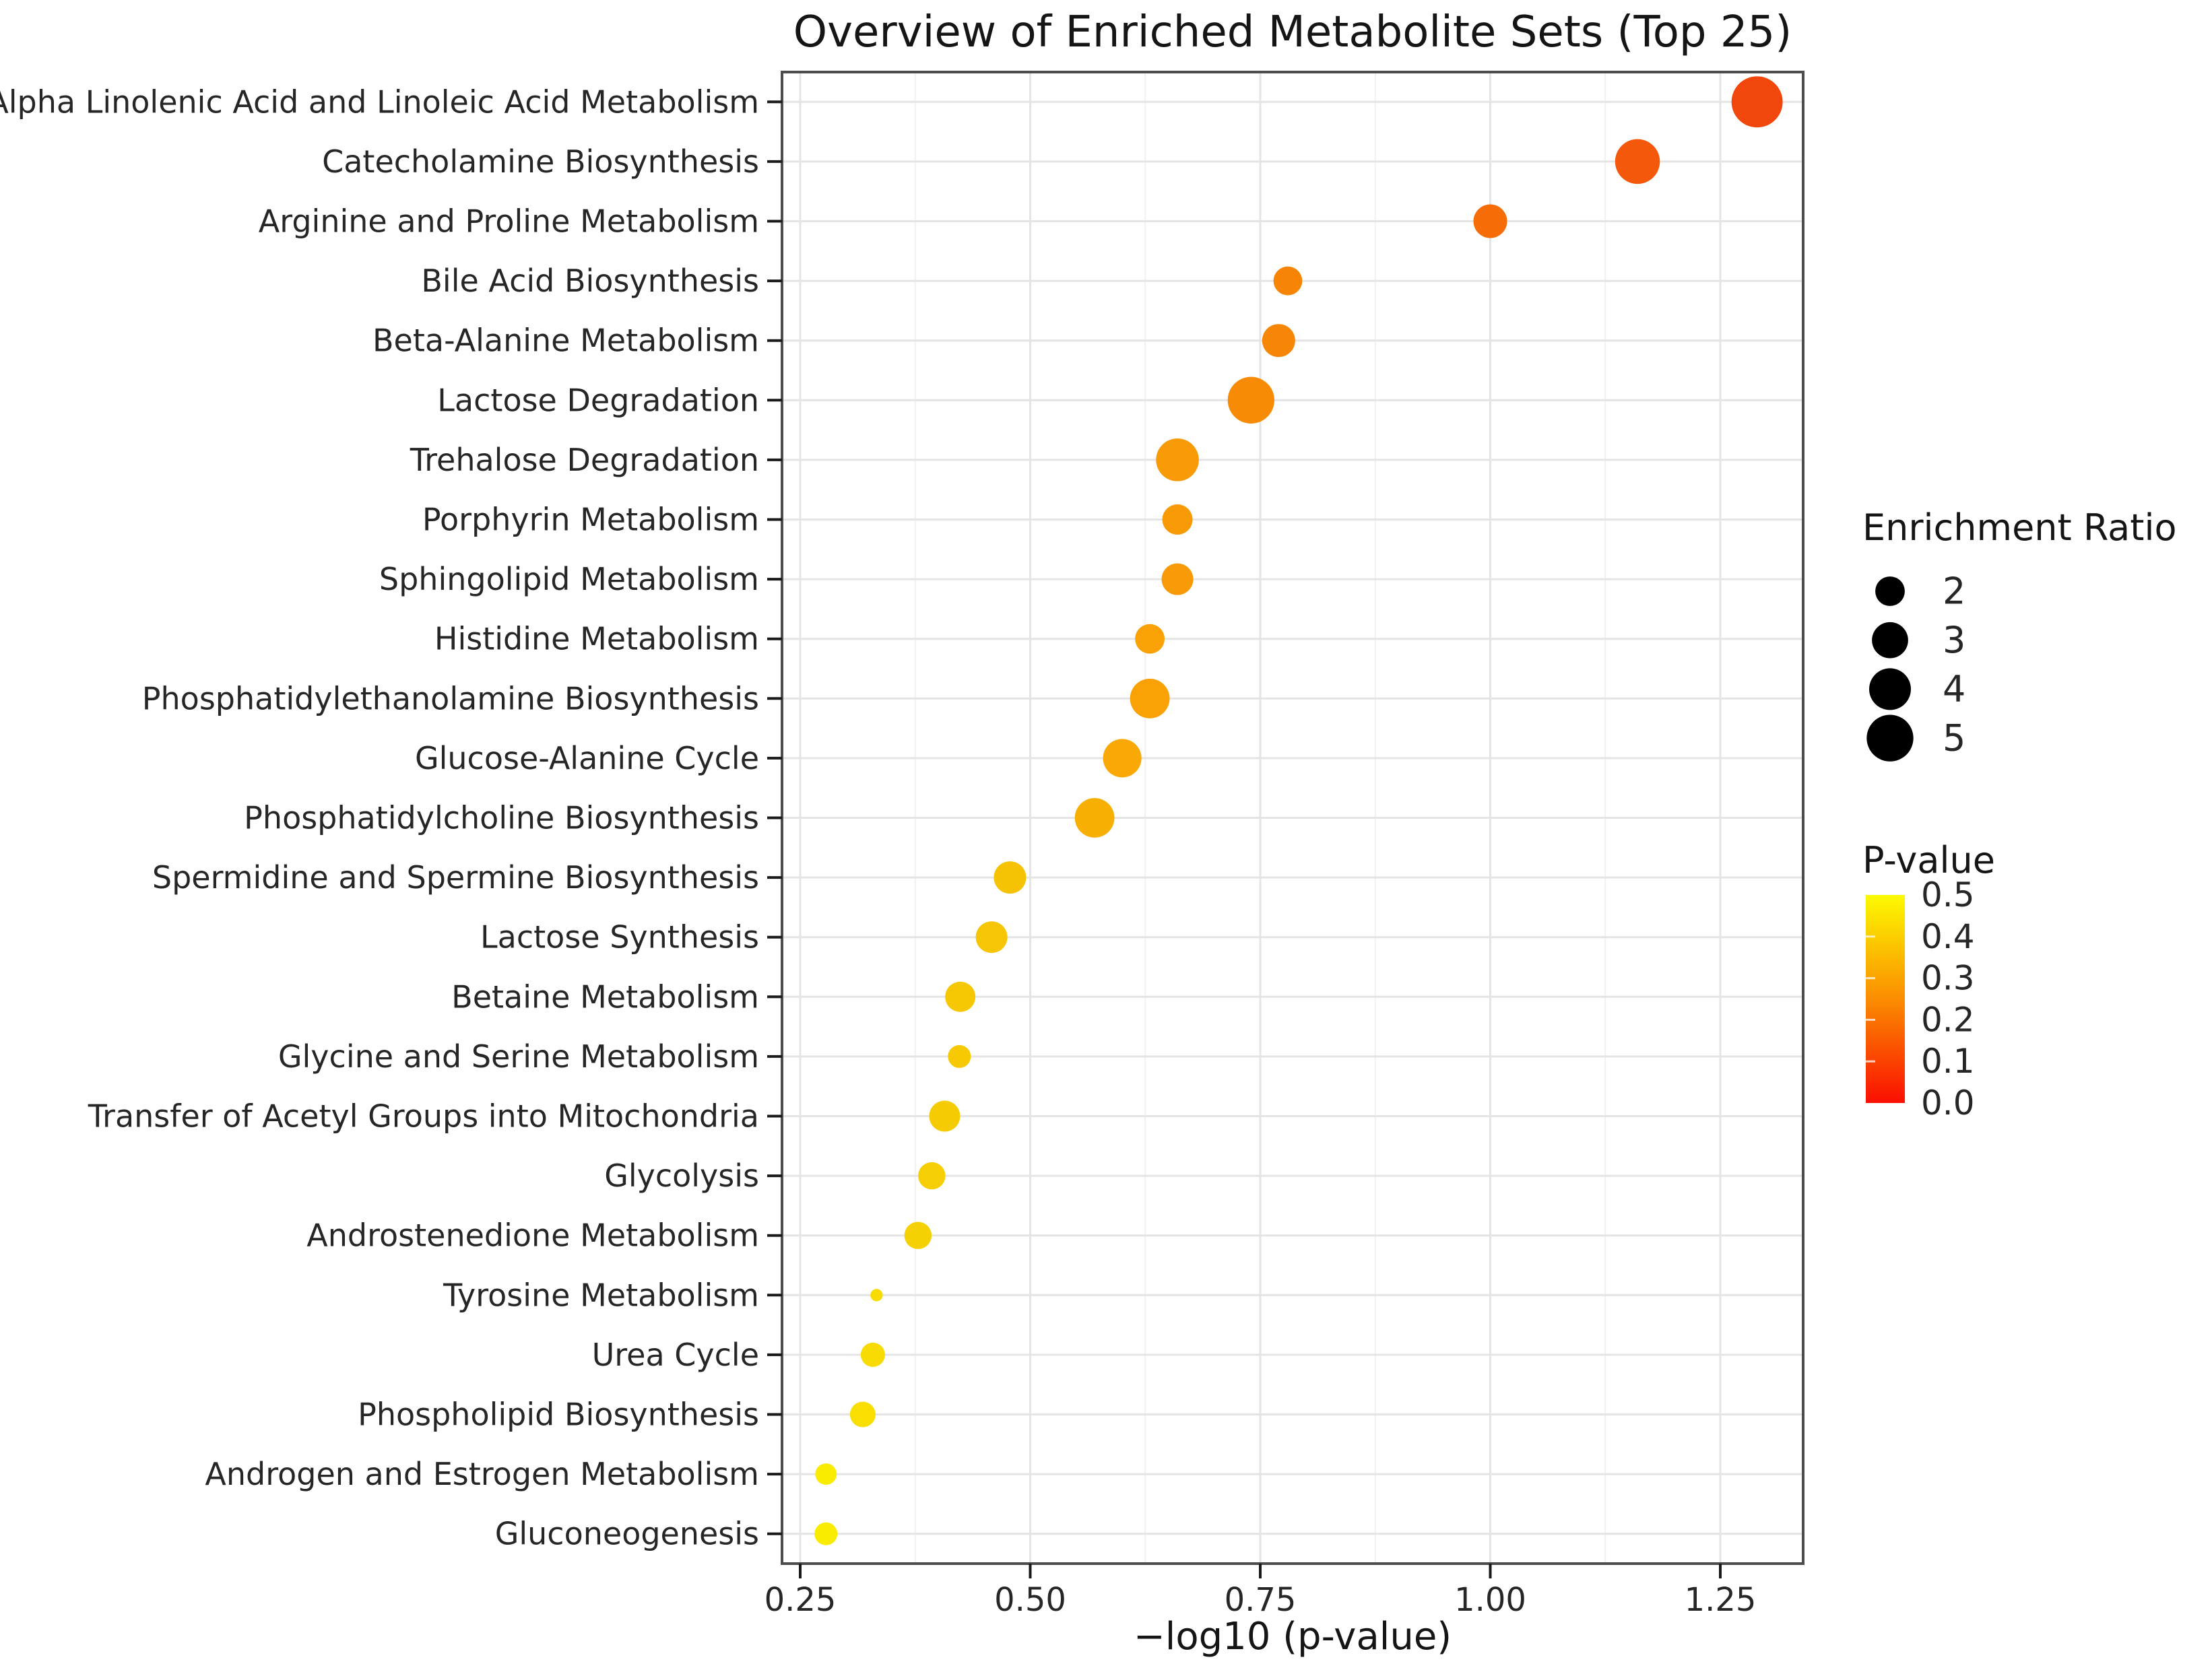 This screenshot has height=1670, width=2212. Describe the element at coordinates (1948, 978) in the screenshot. I see `color-legend-label: 0.3` at that location.